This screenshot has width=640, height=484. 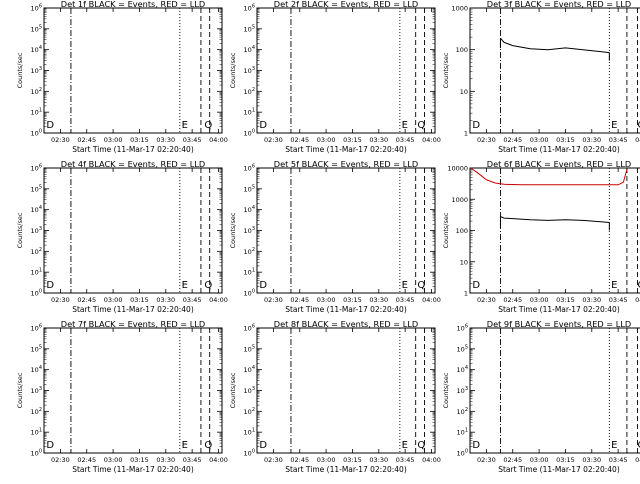 What do you see at coordinates (133, 4) in the screenshot?
I see `chart-title: Det 1f BLACK = Events, RED = LLD` at bounding box center [133, 4].